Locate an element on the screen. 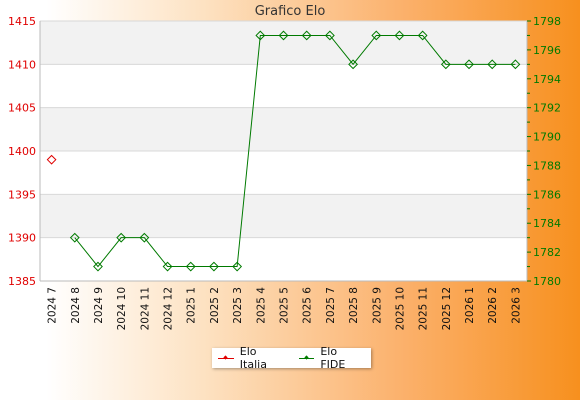  legend-label-elo-italia: Elo Italia is located at coordinates (253, 358).